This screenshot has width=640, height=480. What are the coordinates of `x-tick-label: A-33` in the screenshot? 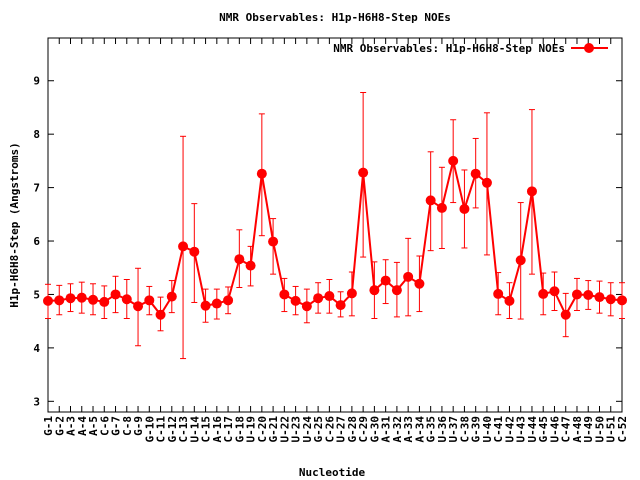 It's located at (408, 429).